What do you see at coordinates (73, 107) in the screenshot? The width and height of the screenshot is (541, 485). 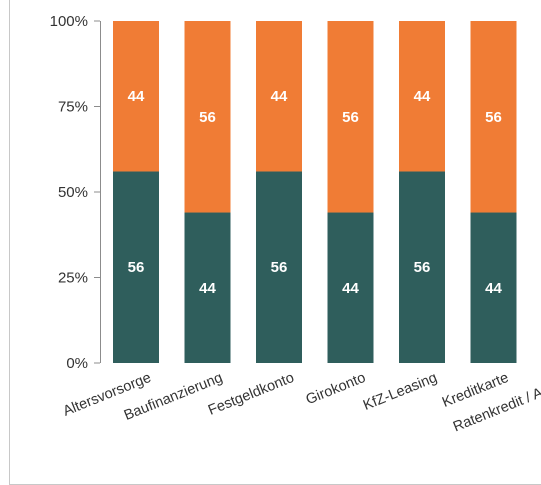 I see `y-tick-label: 75%` at bounding box center [73, 107].